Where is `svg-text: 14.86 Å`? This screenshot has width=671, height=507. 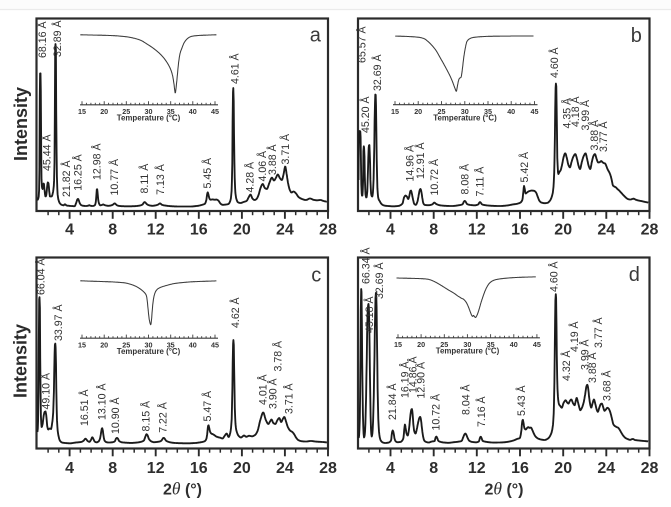
svg-text: 14.86 Å is located at coordinates (412, 374).